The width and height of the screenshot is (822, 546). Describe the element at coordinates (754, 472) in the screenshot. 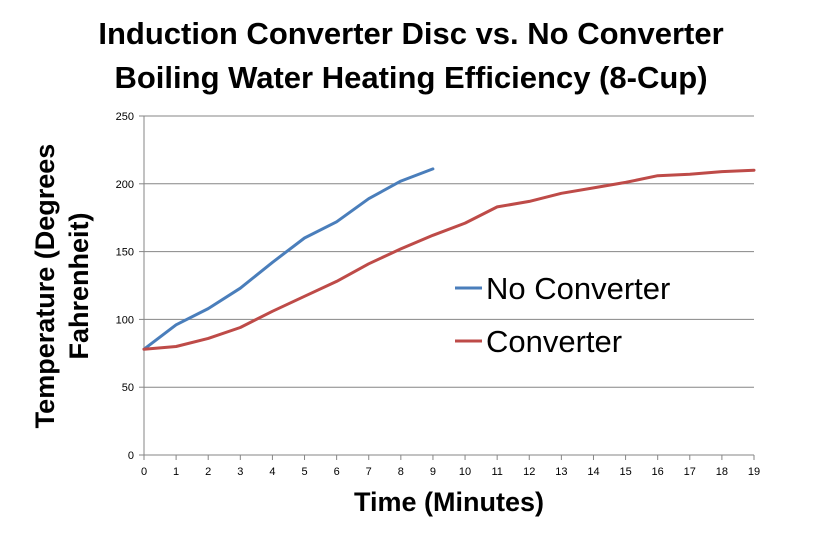

I see `x-tick-label-19: 19` at that location.